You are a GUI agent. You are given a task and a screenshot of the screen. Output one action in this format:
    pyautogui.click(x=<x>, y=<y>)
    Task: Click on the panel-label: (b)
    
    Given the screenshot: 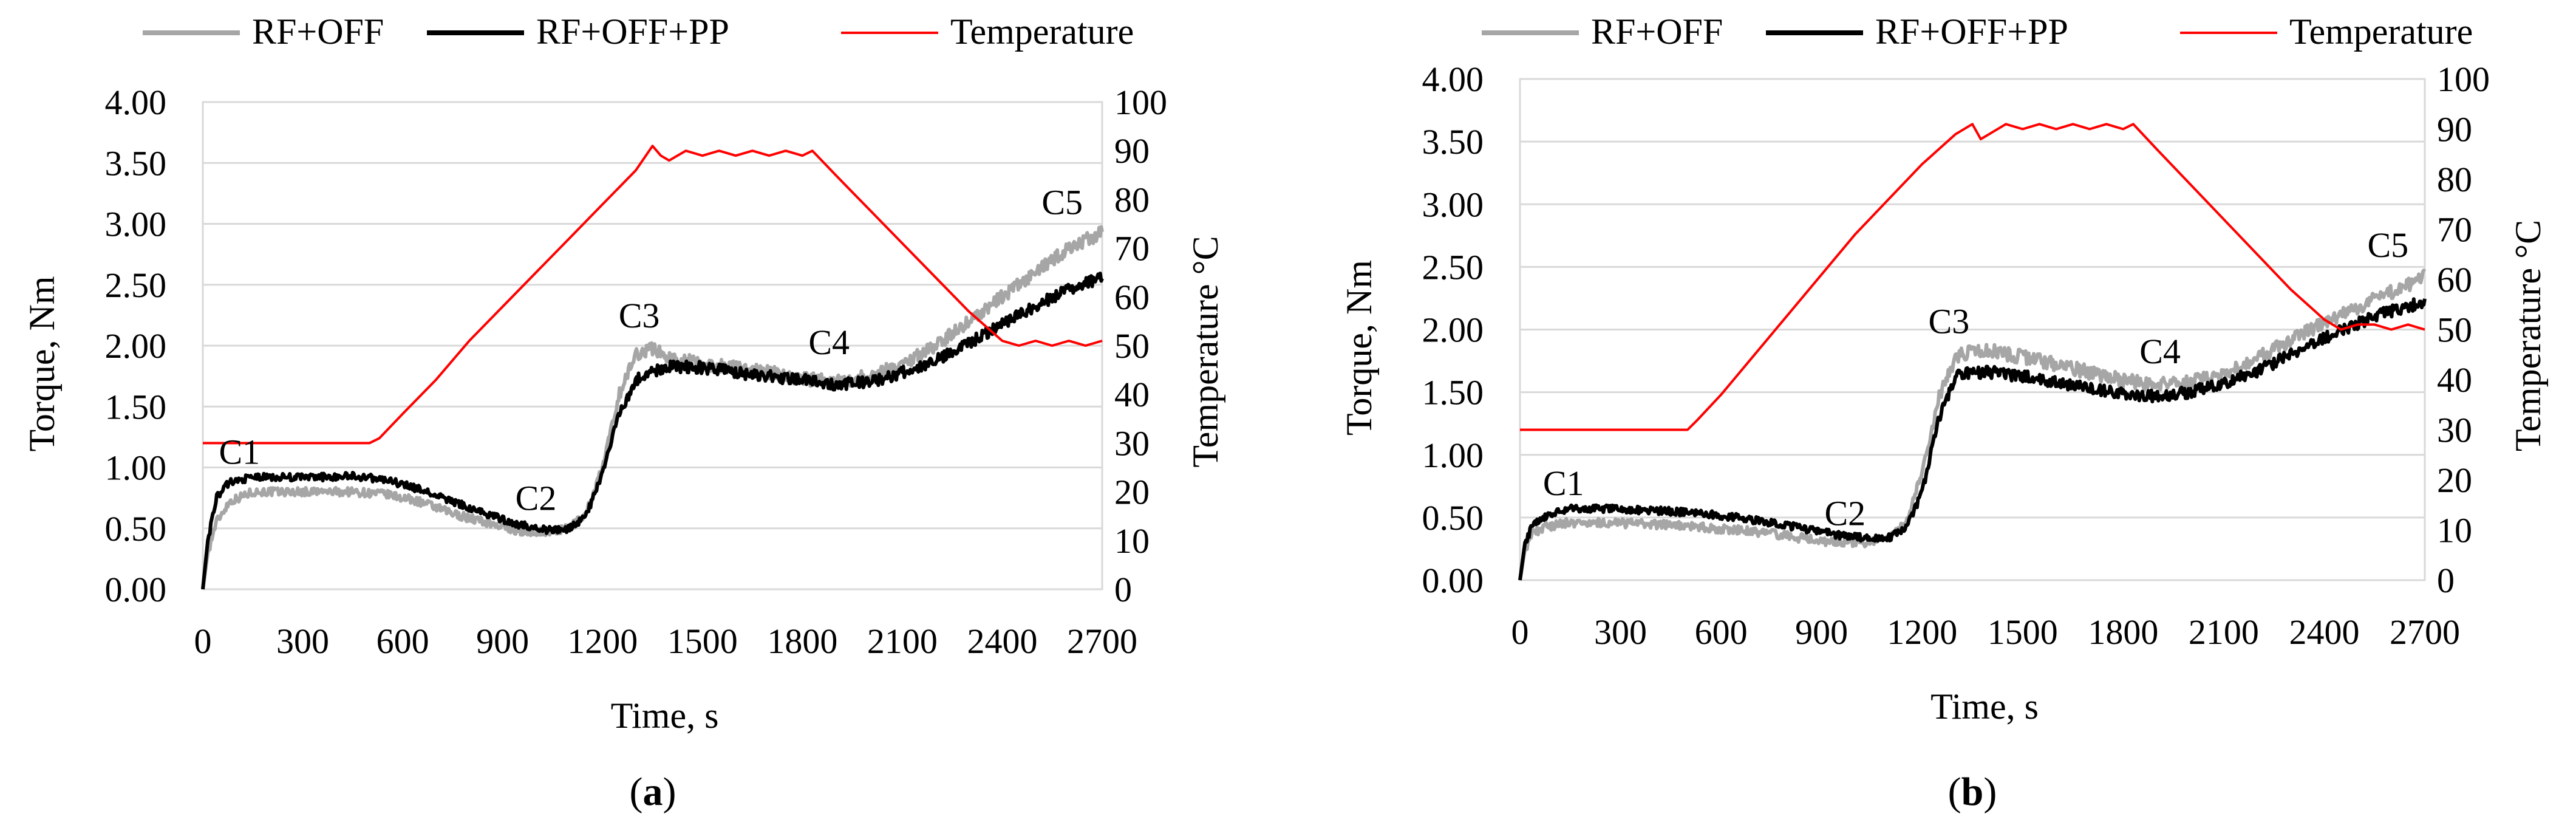 What is the action you would take?
    pyautogui.click(x=1973, y=792)
    